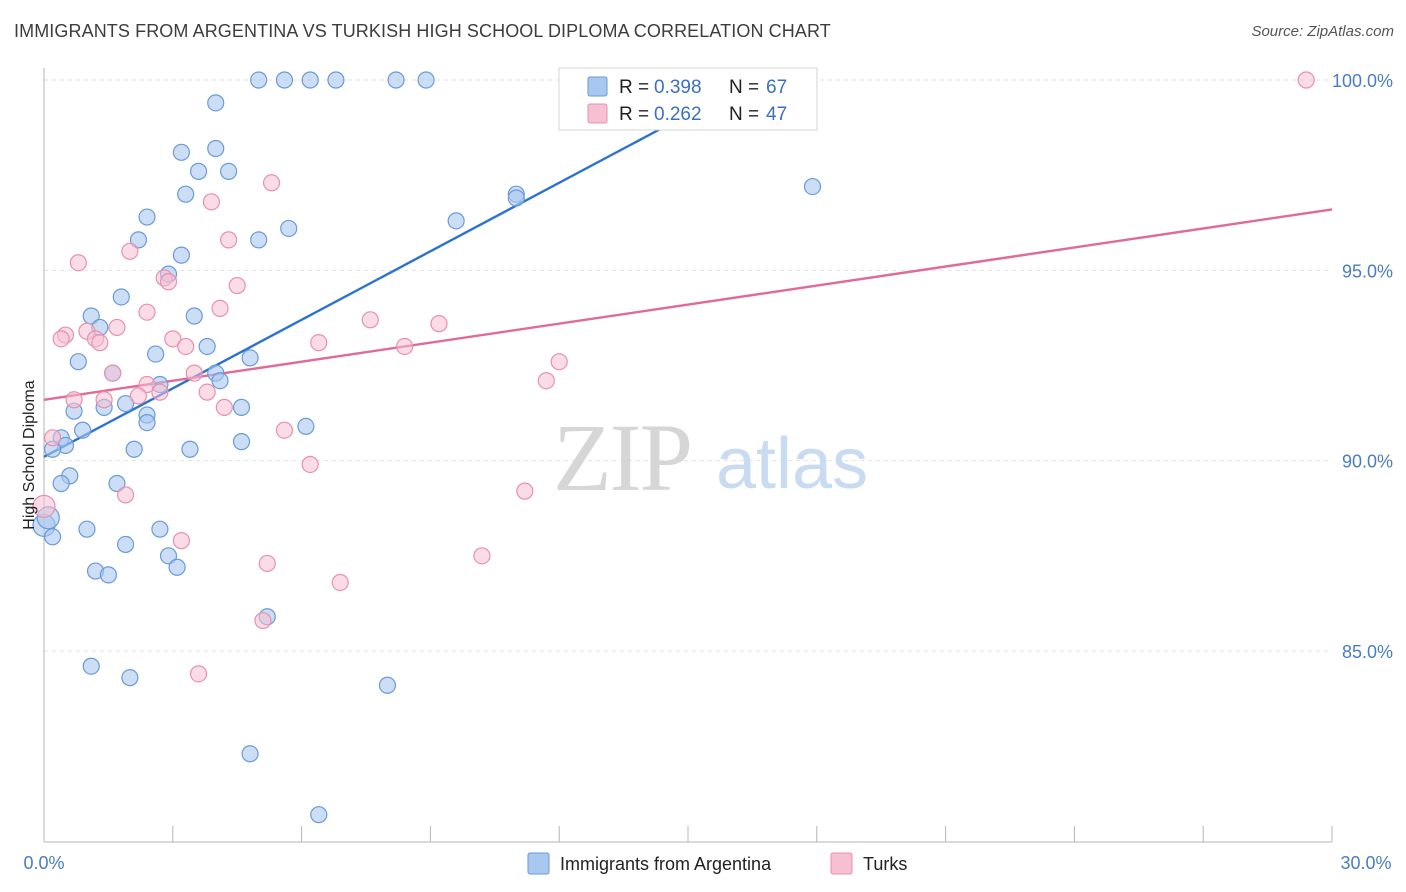  What do you see at coordinates (678, 114) in the screenshot?
I see `legend-r-value-2: 0.262` at bounding box center [678, 114].